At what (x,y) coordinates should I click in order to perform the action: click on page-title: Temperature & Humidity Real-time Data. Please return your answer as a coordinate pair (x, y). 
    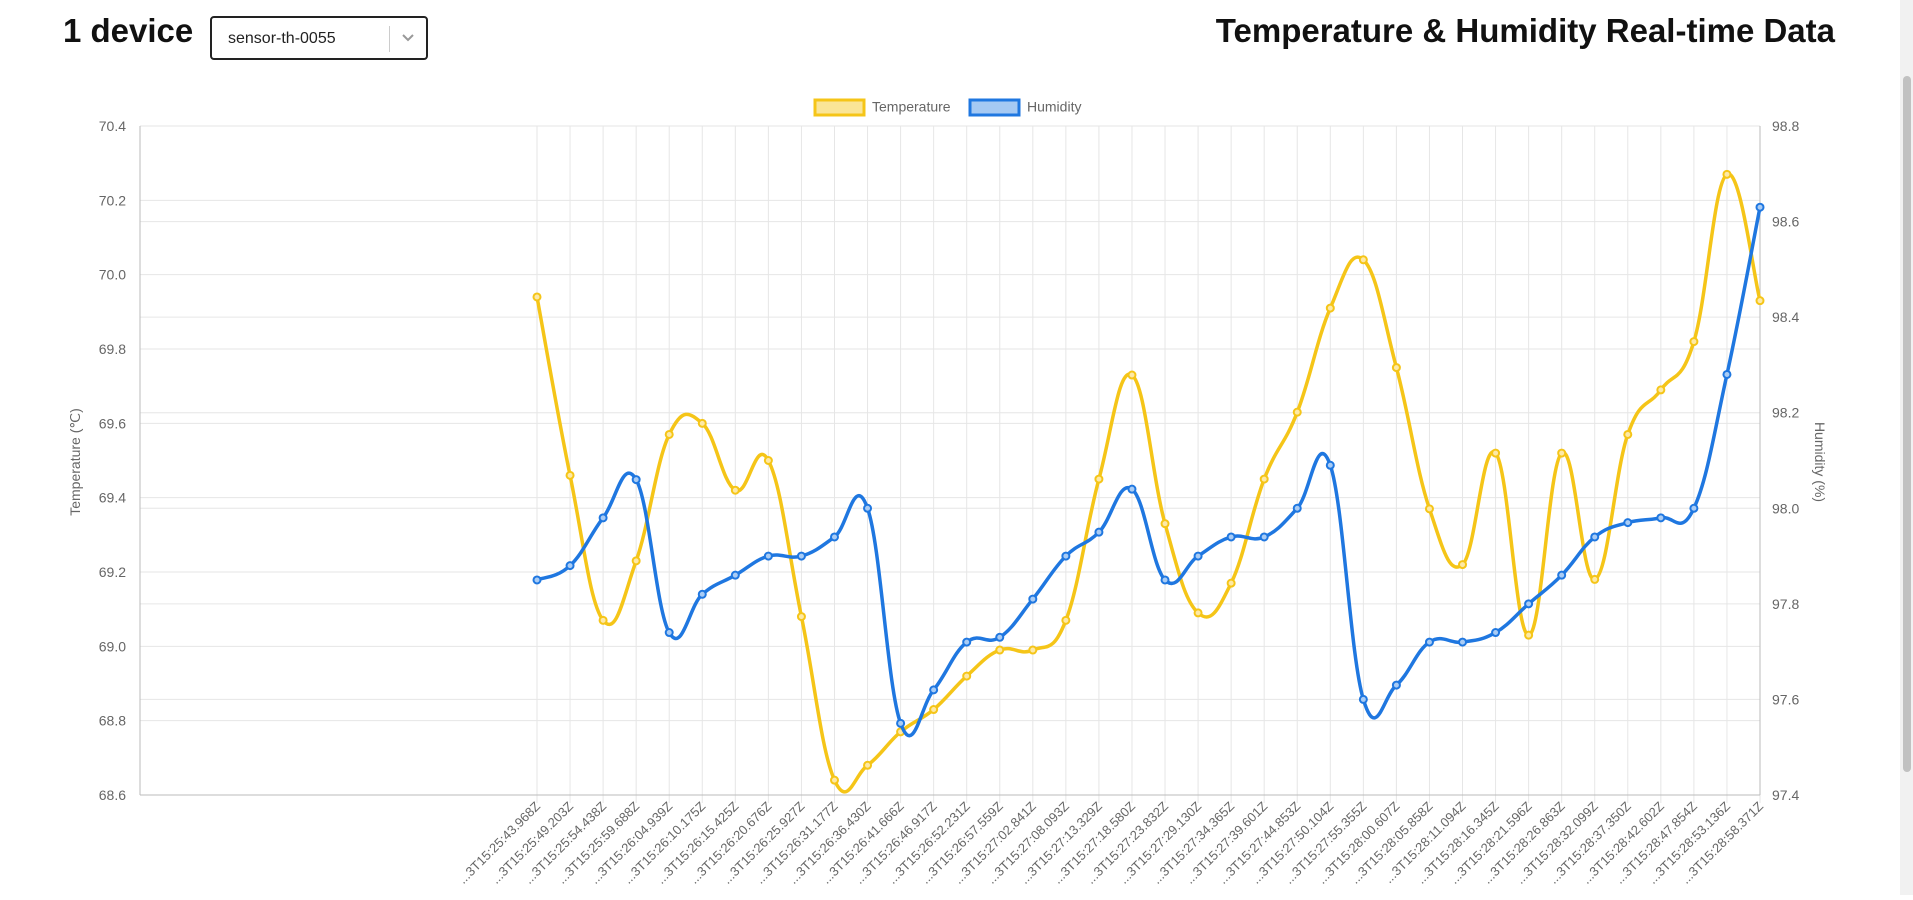
    Looking at the image, I should click on (1525, 30).